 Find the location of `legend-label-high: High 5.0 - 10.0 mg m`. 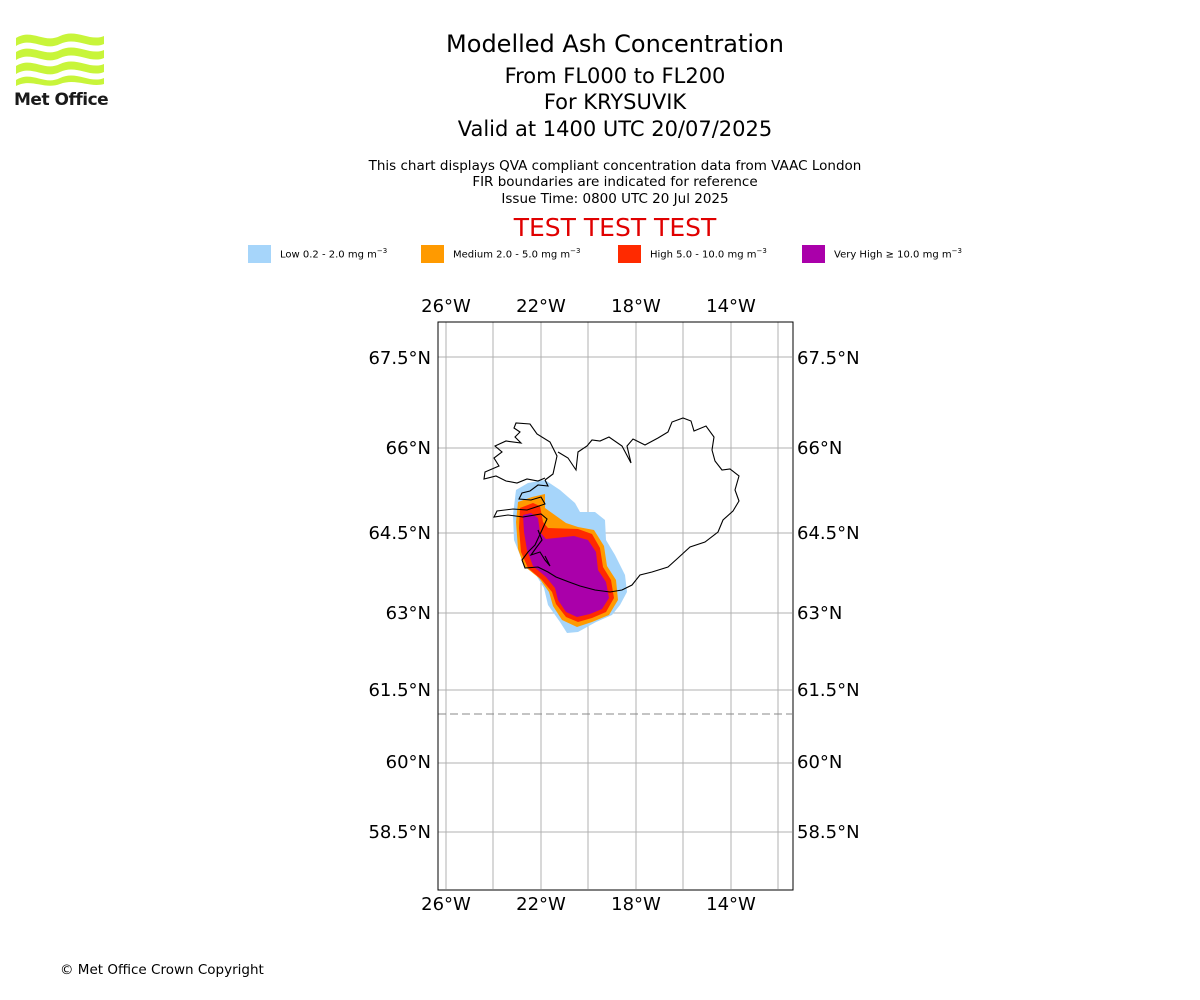

legend-label-high: High 5.0 - 10.0 mg m is located at coordinates (703, 255).